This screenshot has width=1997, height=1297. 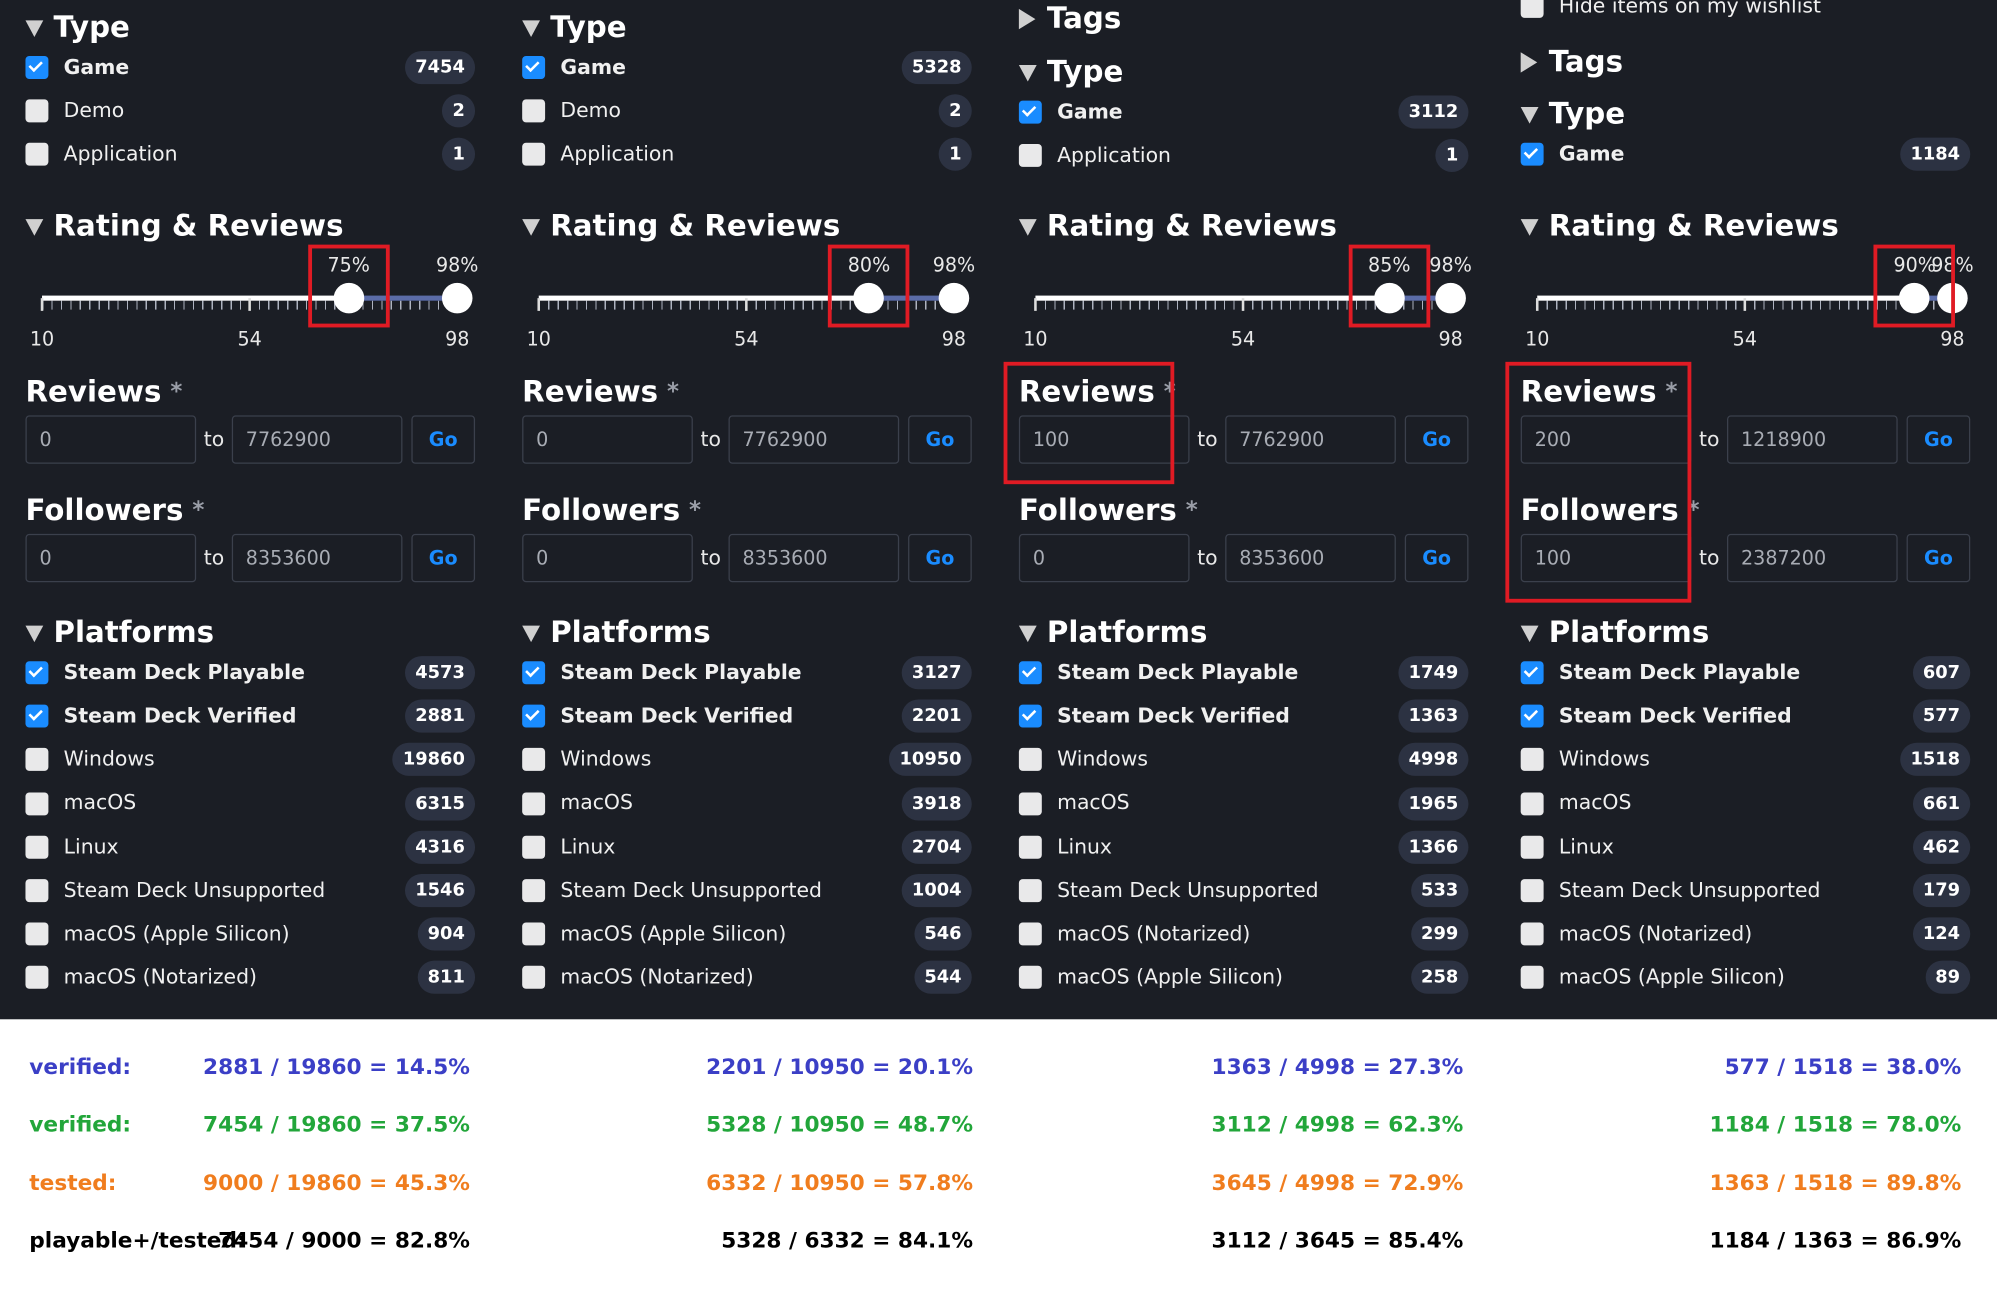 I want to click on count-badge: 1518, so click(x=1935, y=760).